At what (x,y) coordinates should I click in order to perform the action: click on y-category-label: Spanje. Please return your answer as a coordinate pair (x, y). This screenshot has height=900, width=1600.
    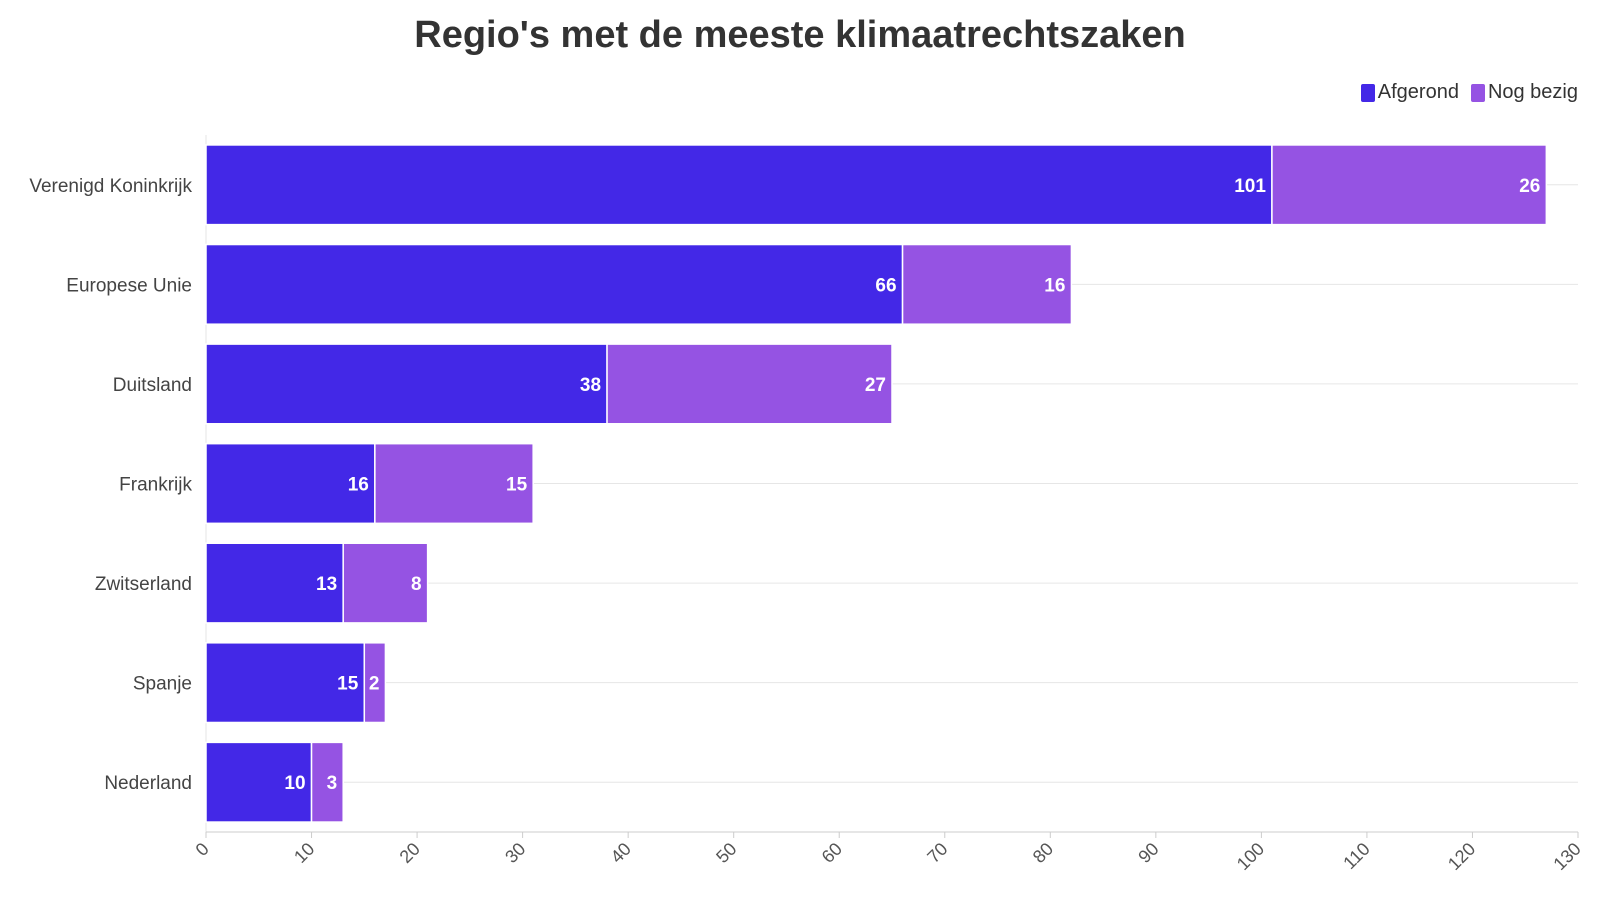
    Looking at the image, I should click on (162, 684).